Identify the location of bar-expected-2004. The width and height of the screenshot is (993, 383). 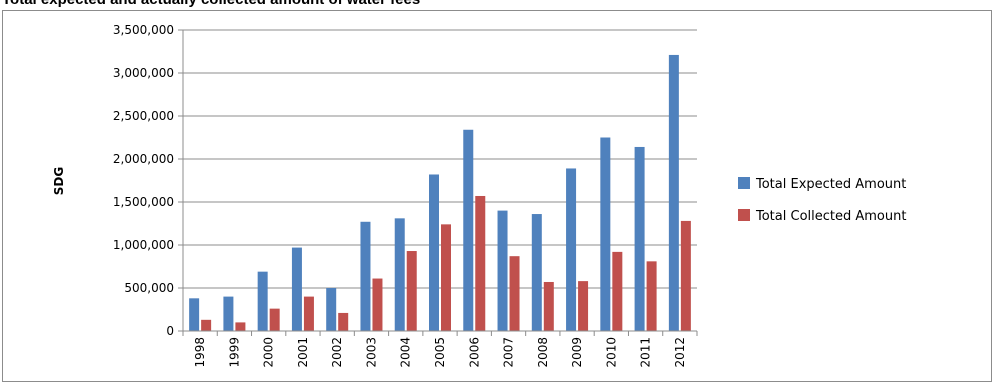
(399, 274).